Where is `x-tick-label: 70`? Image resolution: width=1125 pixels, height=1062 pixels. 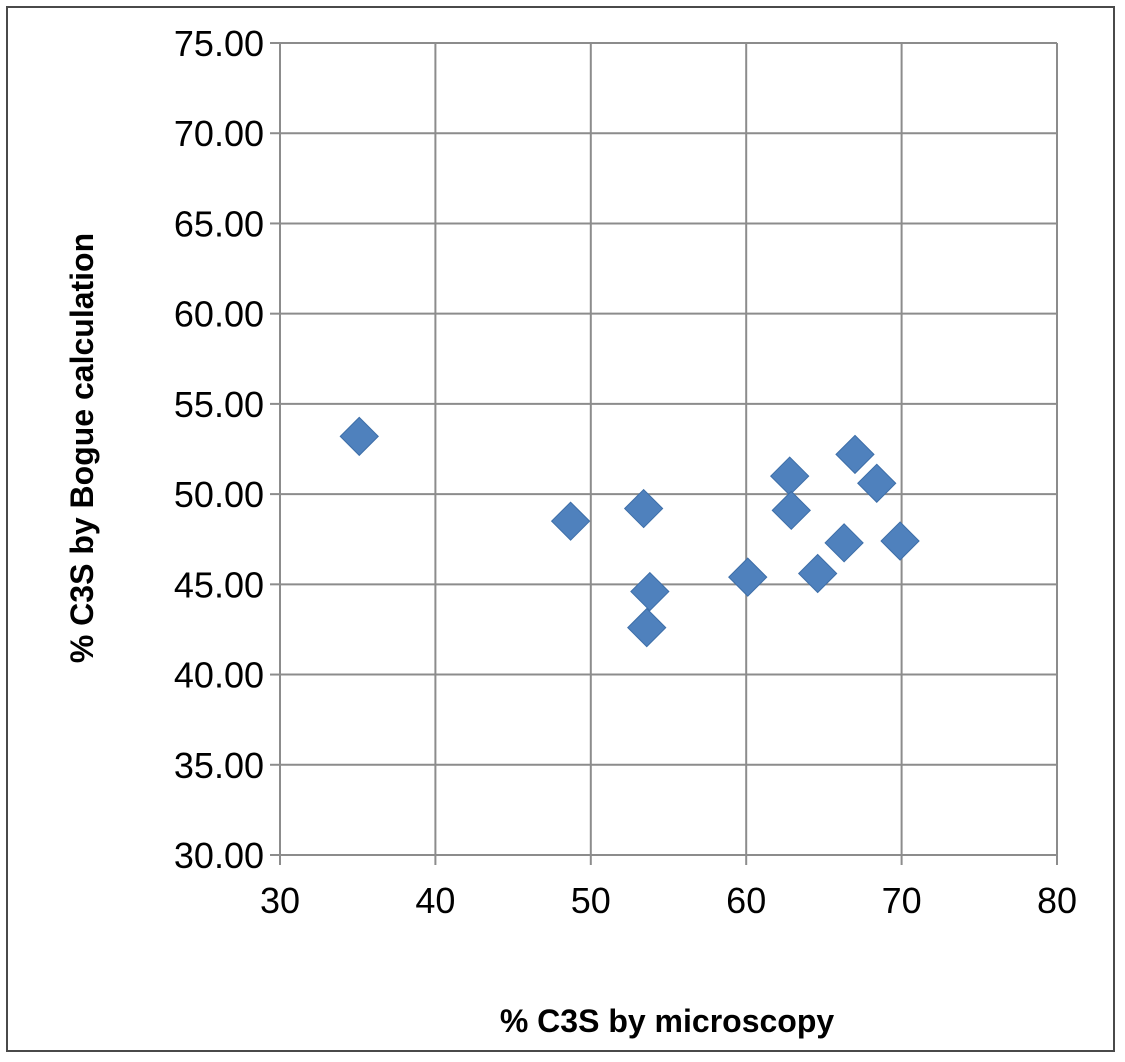 x-tick-label: 70 is located at coordinates (902, 900).